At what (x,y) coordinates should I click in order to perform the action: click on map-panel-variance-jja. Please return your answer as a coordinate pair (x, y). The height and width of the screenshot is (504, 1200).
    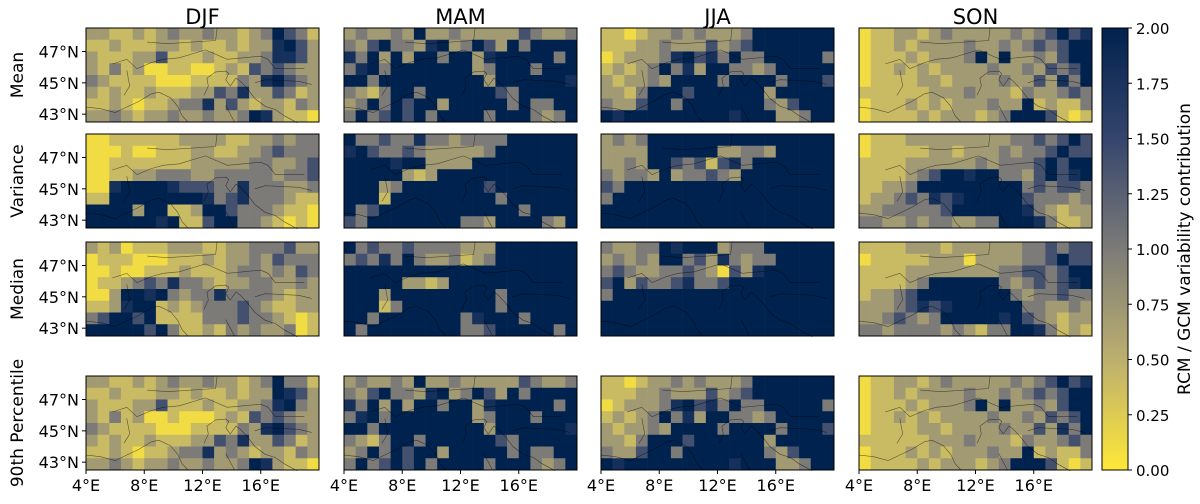
    Looking at the image, I should click on (717, 181).